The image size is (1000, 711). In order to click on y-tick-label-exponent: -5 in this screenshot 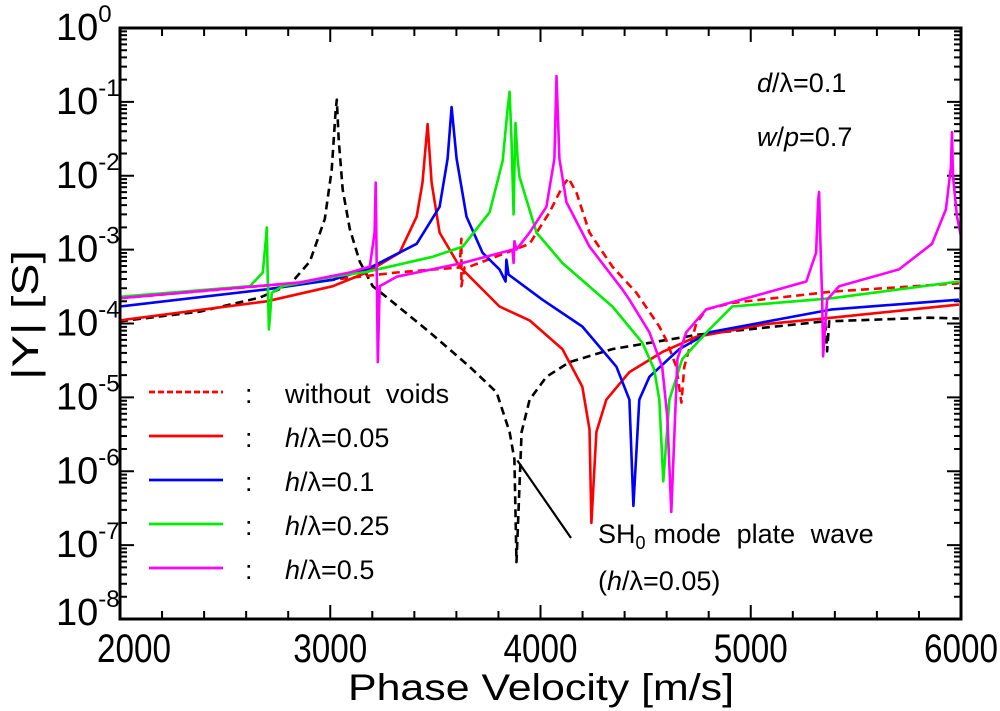, I will do `click(108, 383)`.